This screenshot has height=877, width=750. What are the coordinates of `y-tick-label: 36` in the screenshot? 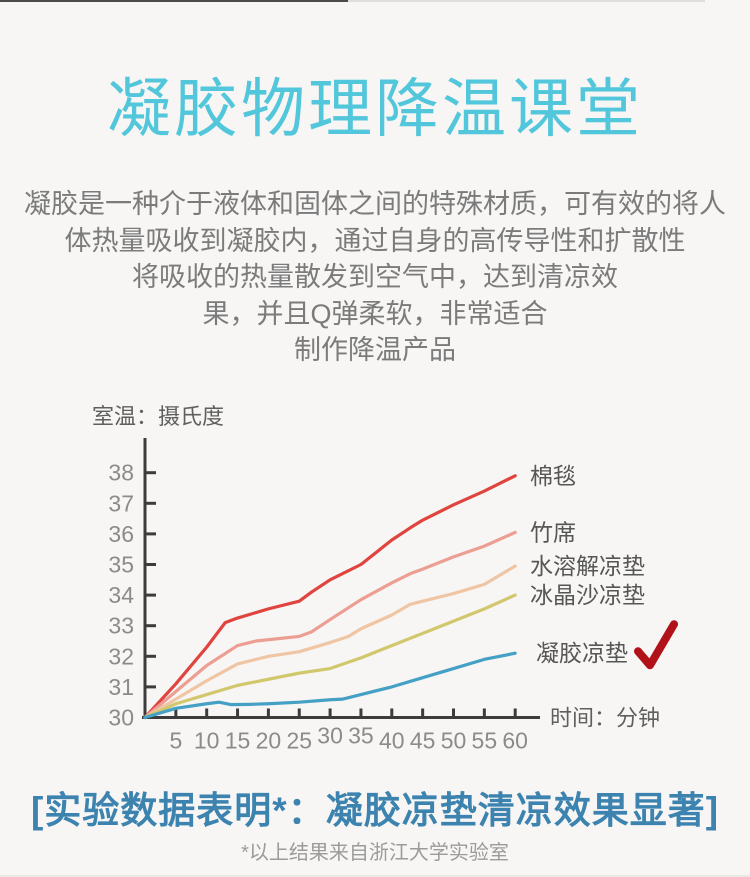 It's located at (121, 534).